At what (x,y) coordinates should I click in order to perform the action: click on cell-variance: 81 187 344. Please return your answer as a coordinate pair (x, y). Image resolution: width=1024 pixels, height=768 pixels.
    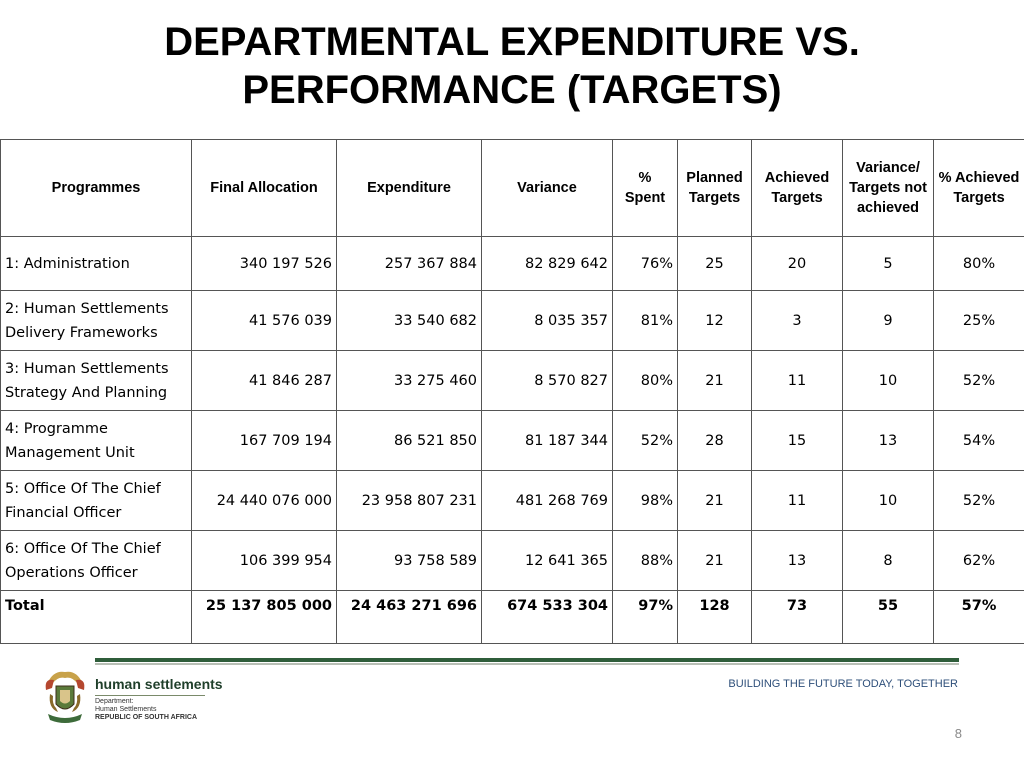
    Looking at the image, I should click on (547, 440).